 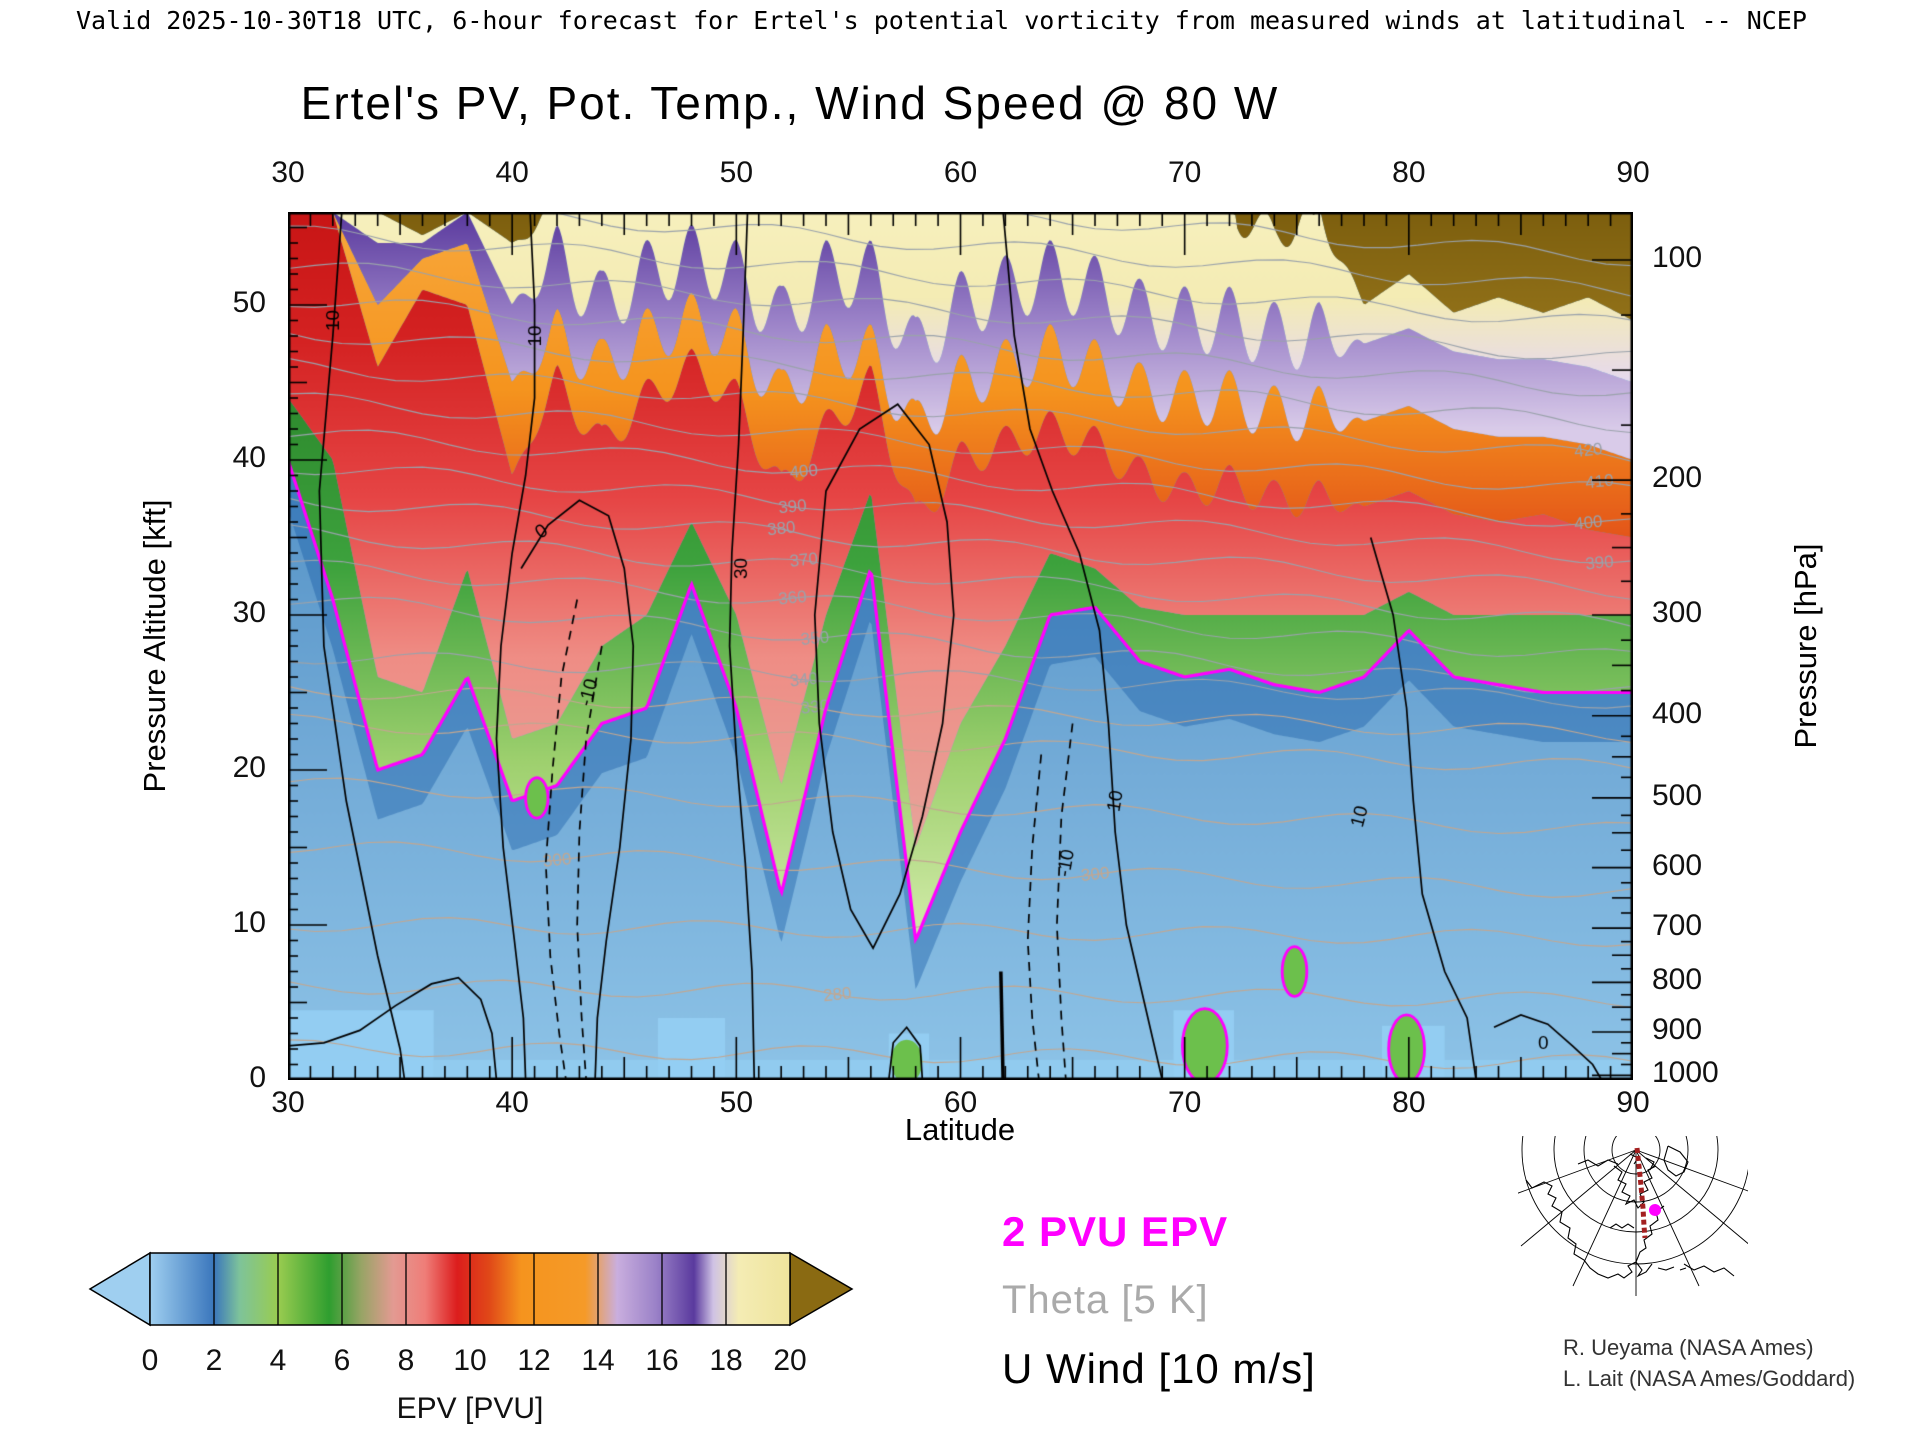 What do you see at coordinates (1641, 1193) in the screenshot?
I see `cross-section-line` at bounding box center [1641, 1193].